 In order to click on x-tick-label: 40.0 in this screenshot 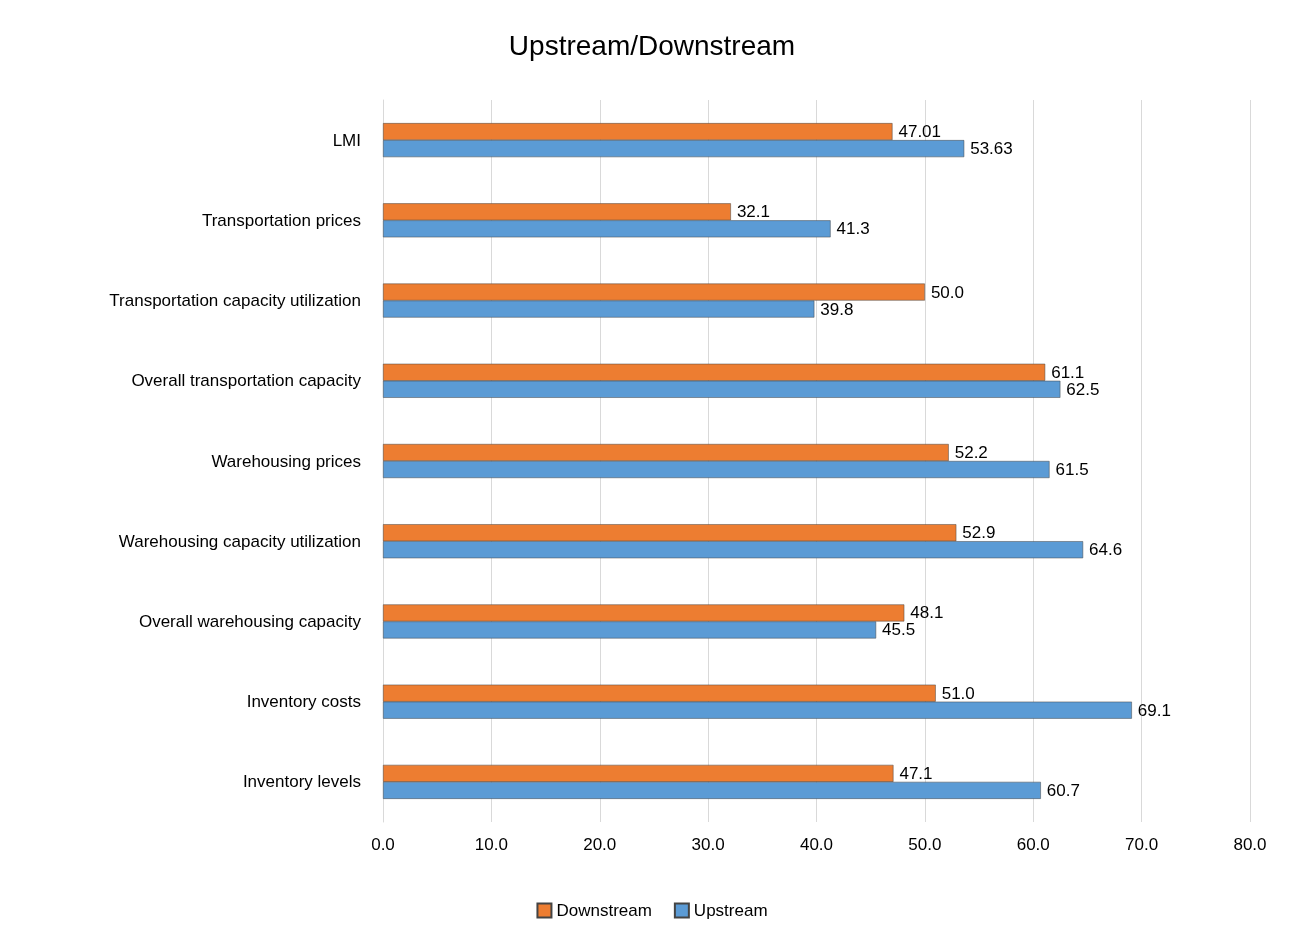, I will do `click(816, 844)`.